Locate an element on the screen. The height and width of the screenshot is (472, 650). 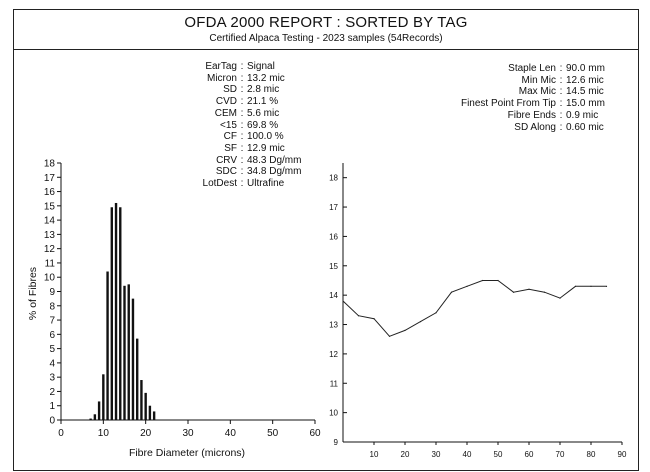
histogram-x-tick-label: 30 is located at coordinates (188, 433).